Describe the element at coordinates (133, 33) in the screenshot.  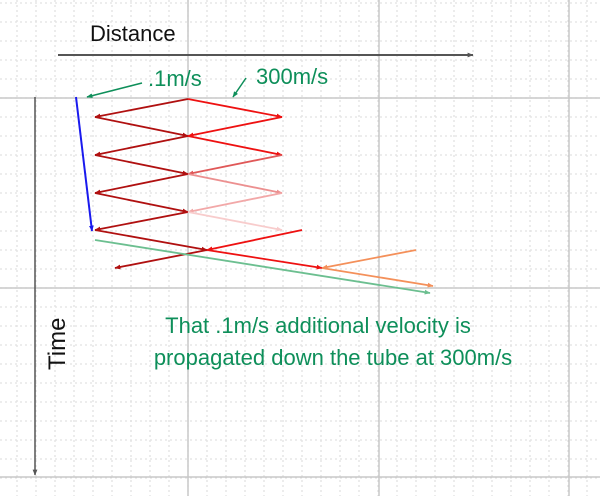
I see `x-axis-label: Distance` at that location.